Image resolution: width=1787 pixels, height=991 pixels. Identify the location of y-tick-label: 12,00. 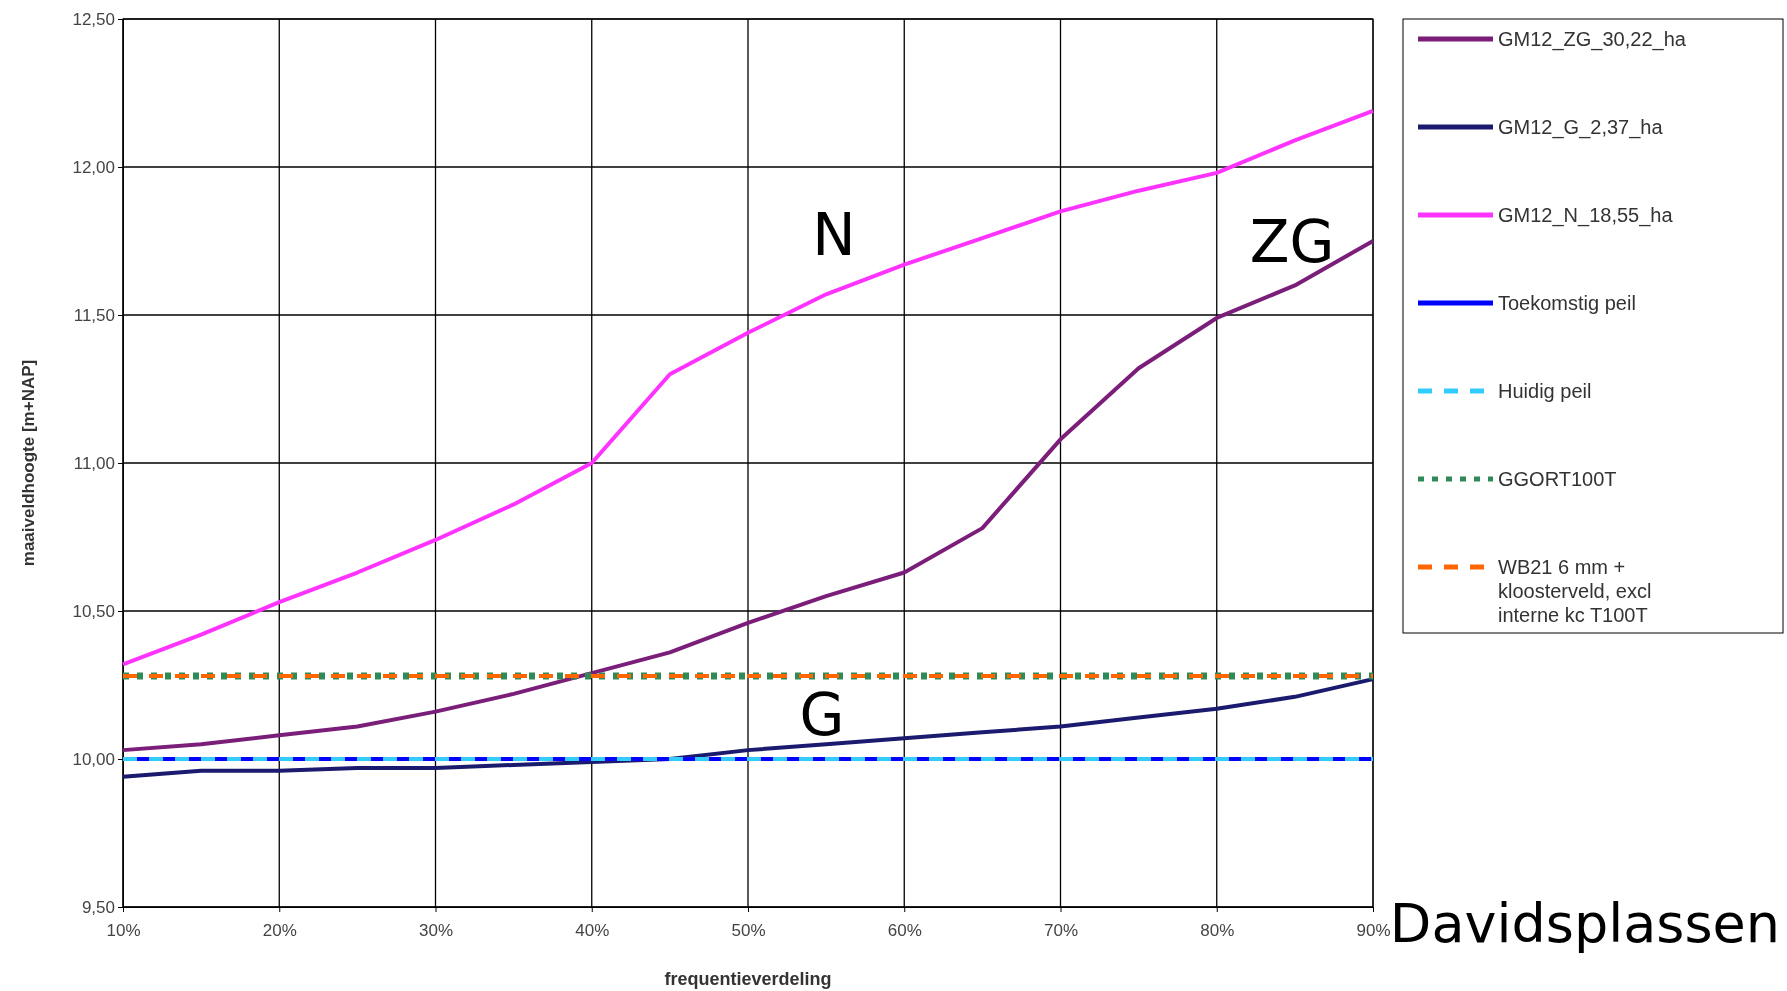
(93, 167).